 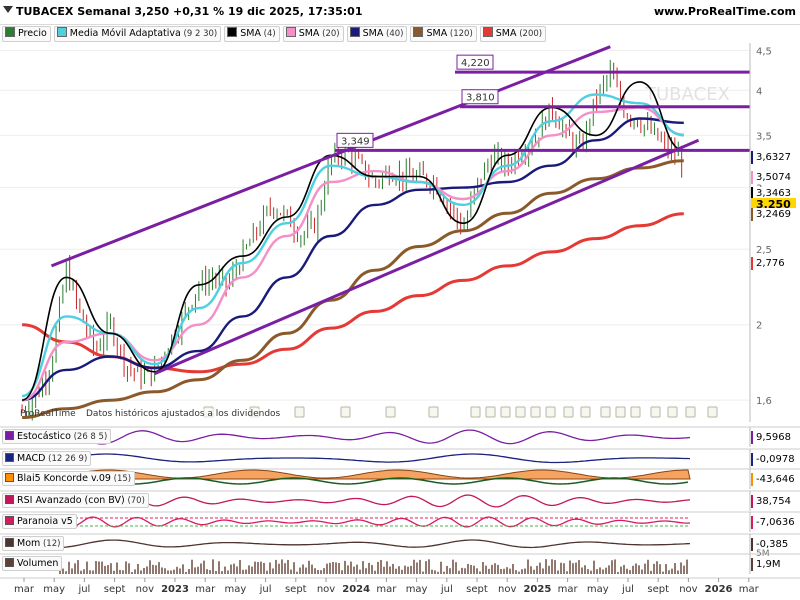 What do you see at coordinates (89, 437) in the screenshot?
I see `panel-params: (26 8 5)` at bounding box center [89, 437].